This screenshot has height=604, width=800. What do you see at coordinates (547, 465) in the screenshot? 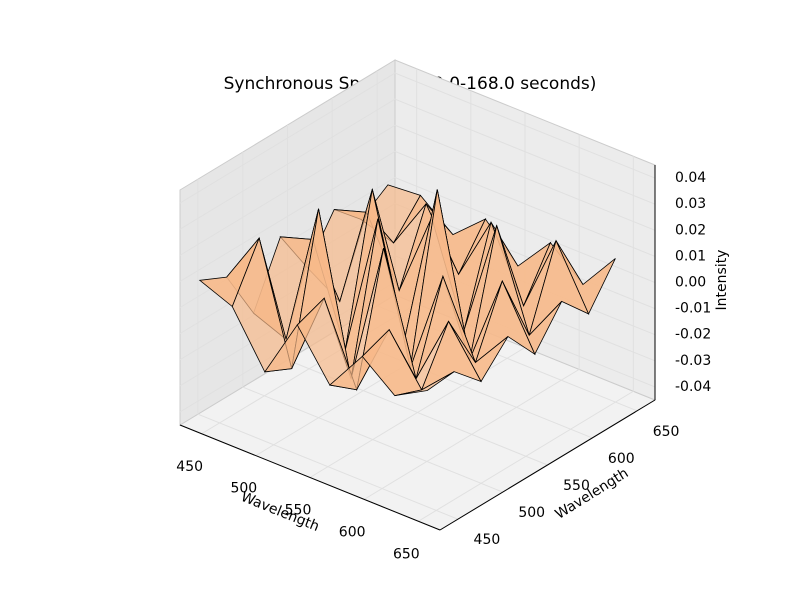
I see `y-axis` at bounding box center [547, 465].